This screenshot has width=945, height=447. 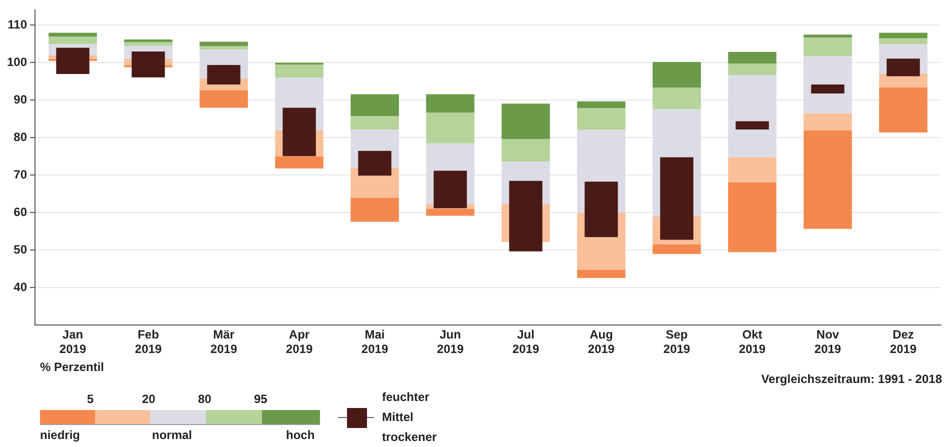 I want to click on text: hoch, so click(x=300, y=435).